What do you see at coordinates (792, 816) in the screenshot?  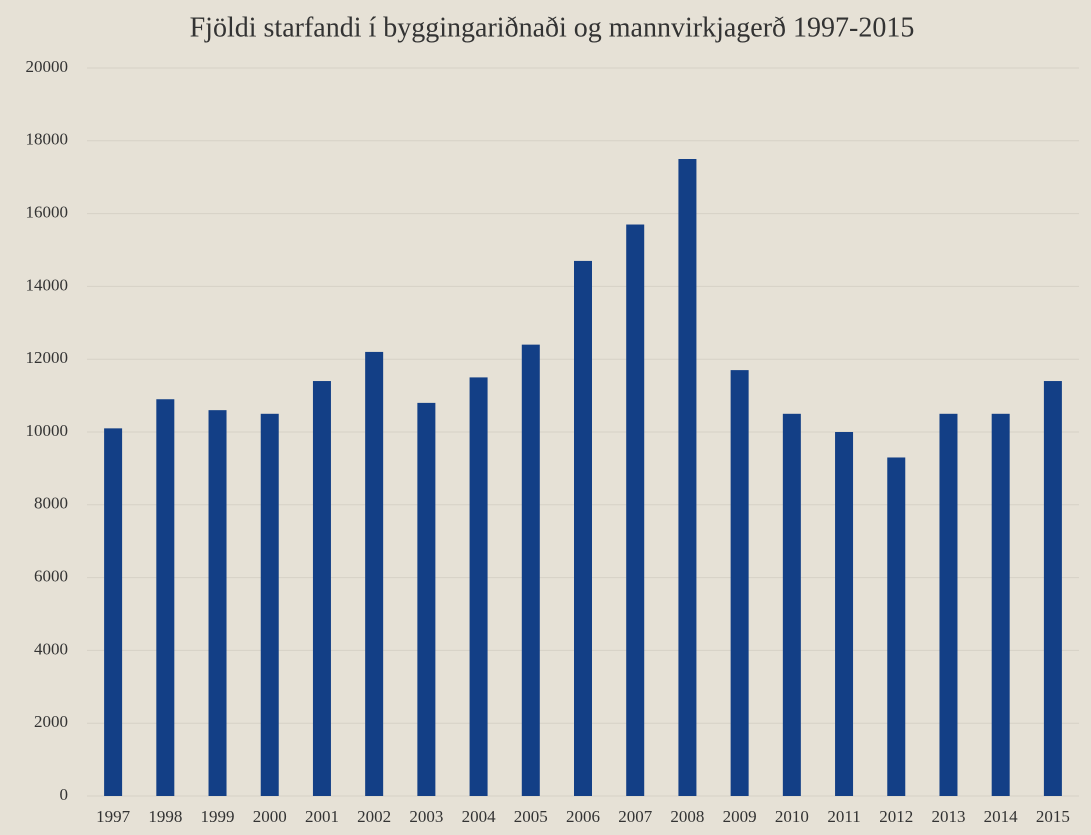 I see `x-tick-label: 2010` at bounding box center [792, 816].